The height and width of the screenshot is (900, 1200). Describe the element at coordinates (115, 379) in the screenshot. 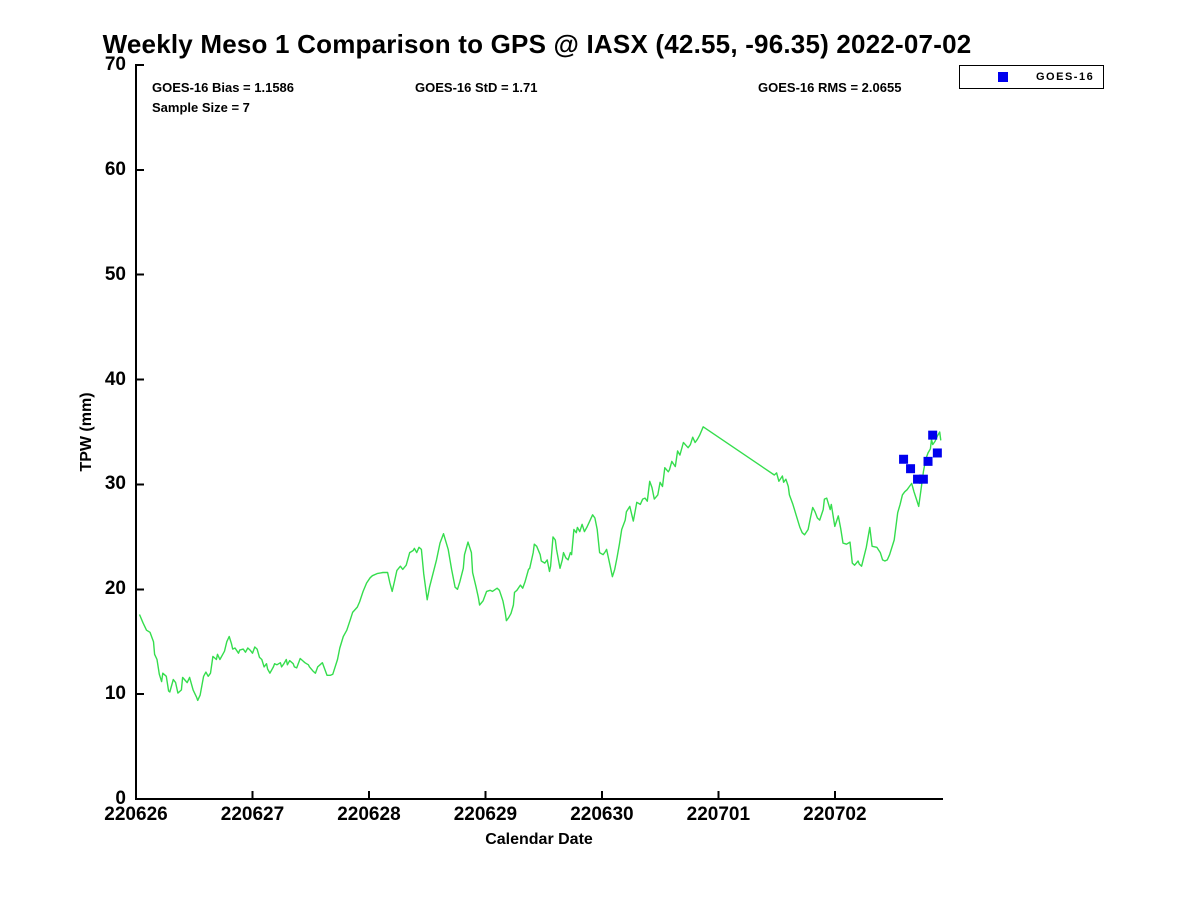

I see `y-tick-label-40: 40` at that location.